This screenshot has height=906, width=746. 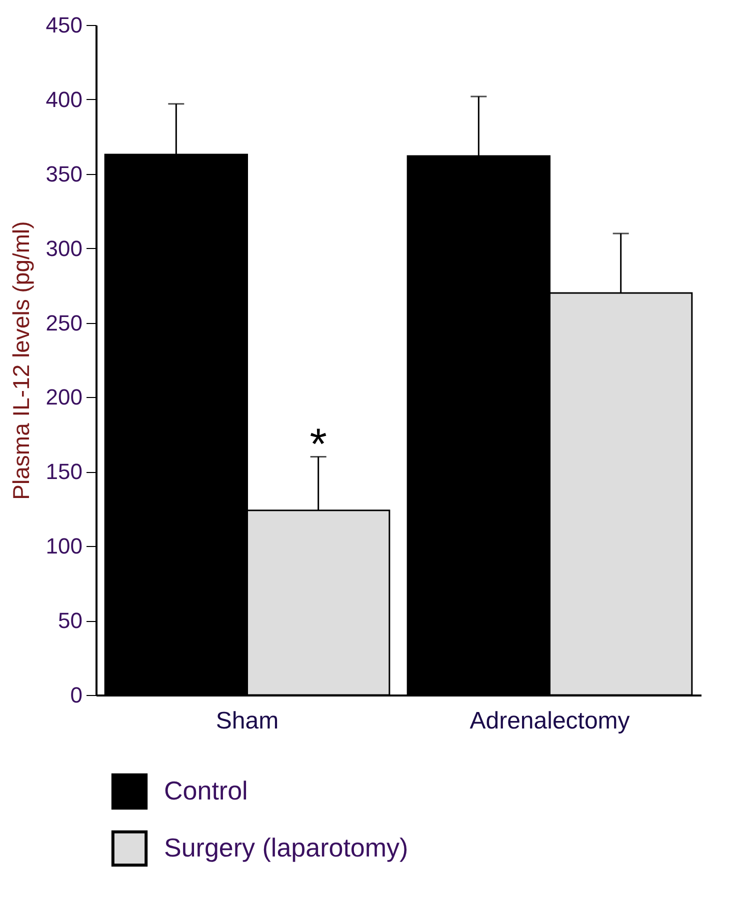 I want to click on y-tick-label: 200, so click(x=64, y=397).